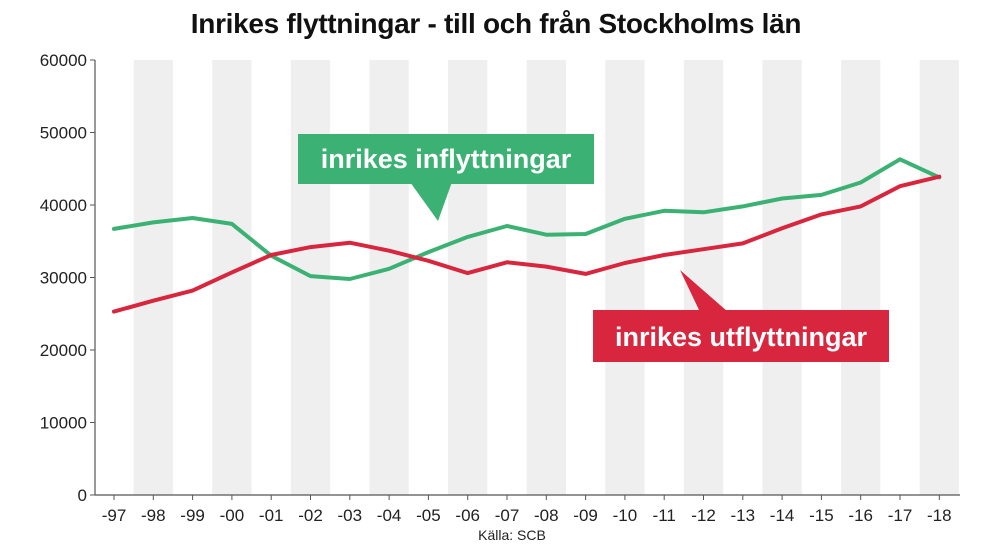 This screenshot has height=558, width=992. I want to click on x-tick-label: -05, so click(428, 515).